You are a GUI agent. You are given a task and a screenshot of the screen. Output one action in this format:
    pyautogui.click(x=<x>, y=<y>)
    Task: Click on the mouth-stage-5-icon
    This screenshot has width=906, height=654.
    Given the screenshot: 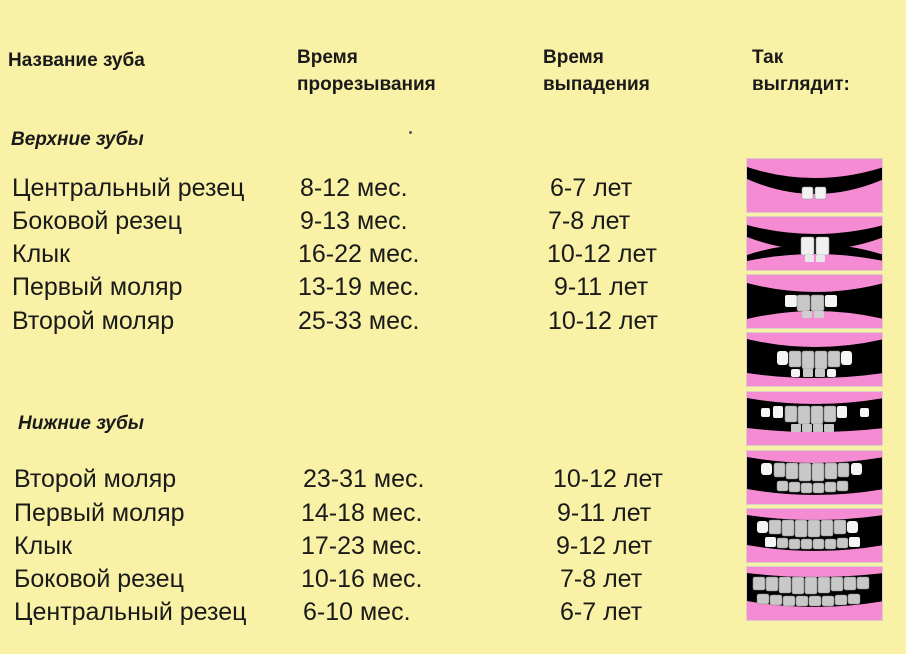 What is the action you would take?
    pyautogui.click(x=814, y=418)
    